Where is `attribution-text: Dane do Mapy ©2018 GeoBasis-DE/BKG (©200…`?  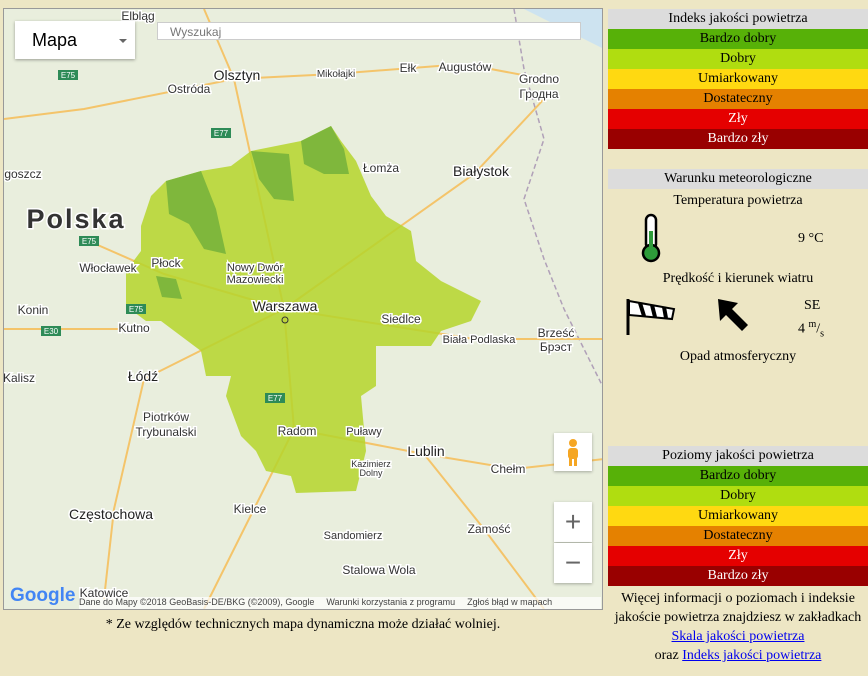 attribution-text: Dane do Mapy ©2018 GeoBasis-DE/BKG (©200… is located at coordinates (197, 602).